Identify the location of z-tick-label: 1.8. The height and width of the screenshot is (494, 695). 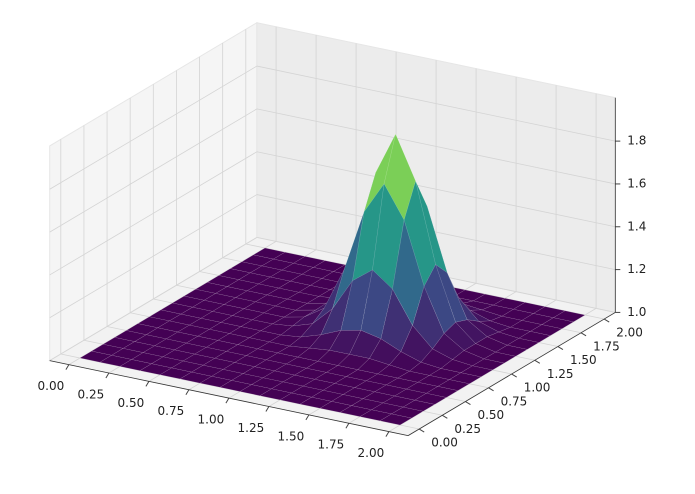
(636, 141).